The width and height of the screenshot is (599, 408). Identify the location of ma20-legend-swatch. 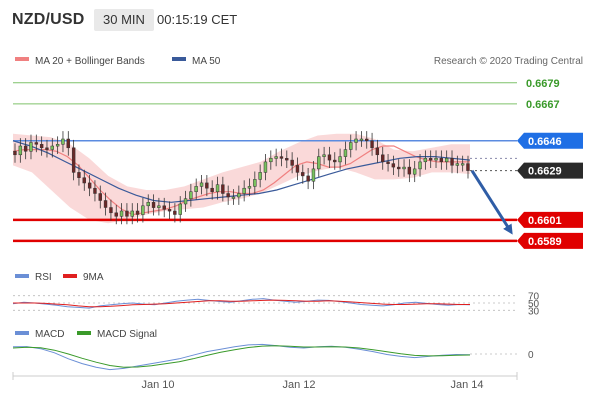
(22, 59).